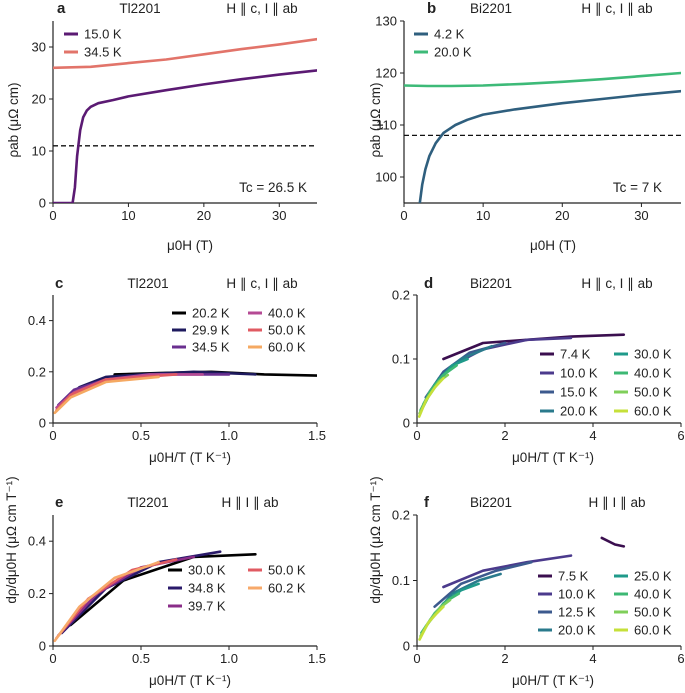 This screenshot has width=685, height=693. What do you see at coordinates (653, 392) in the screenshot?
I see `legend-label-d: 50.0 K` at bounding box center [653, 392].